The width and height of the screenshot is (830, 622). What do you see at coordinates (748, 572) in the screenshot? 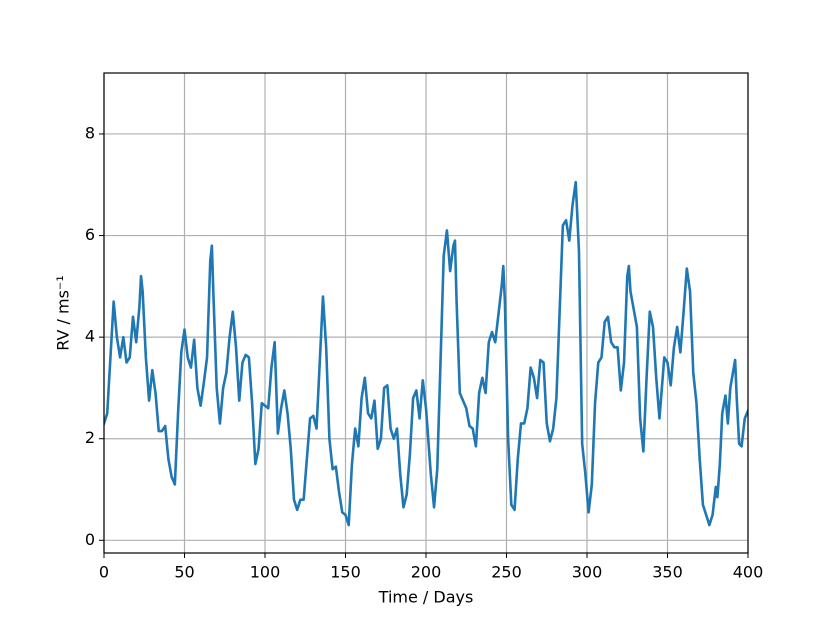
I see `x-tick-label: 400` at bounding box center [748, 572].